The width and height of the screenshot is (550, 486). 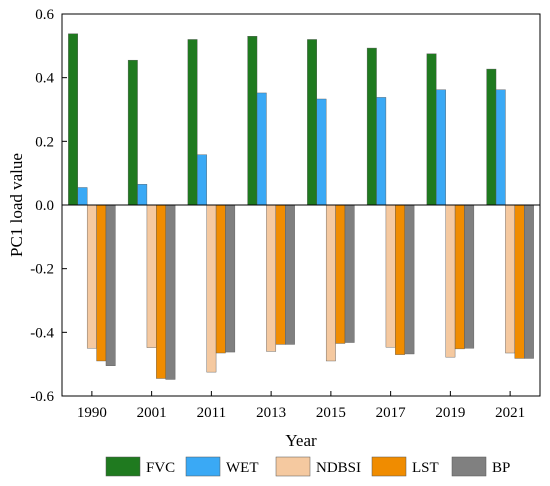 I want to click on bar-ndbsi-2019, so click(x=450, y=281).